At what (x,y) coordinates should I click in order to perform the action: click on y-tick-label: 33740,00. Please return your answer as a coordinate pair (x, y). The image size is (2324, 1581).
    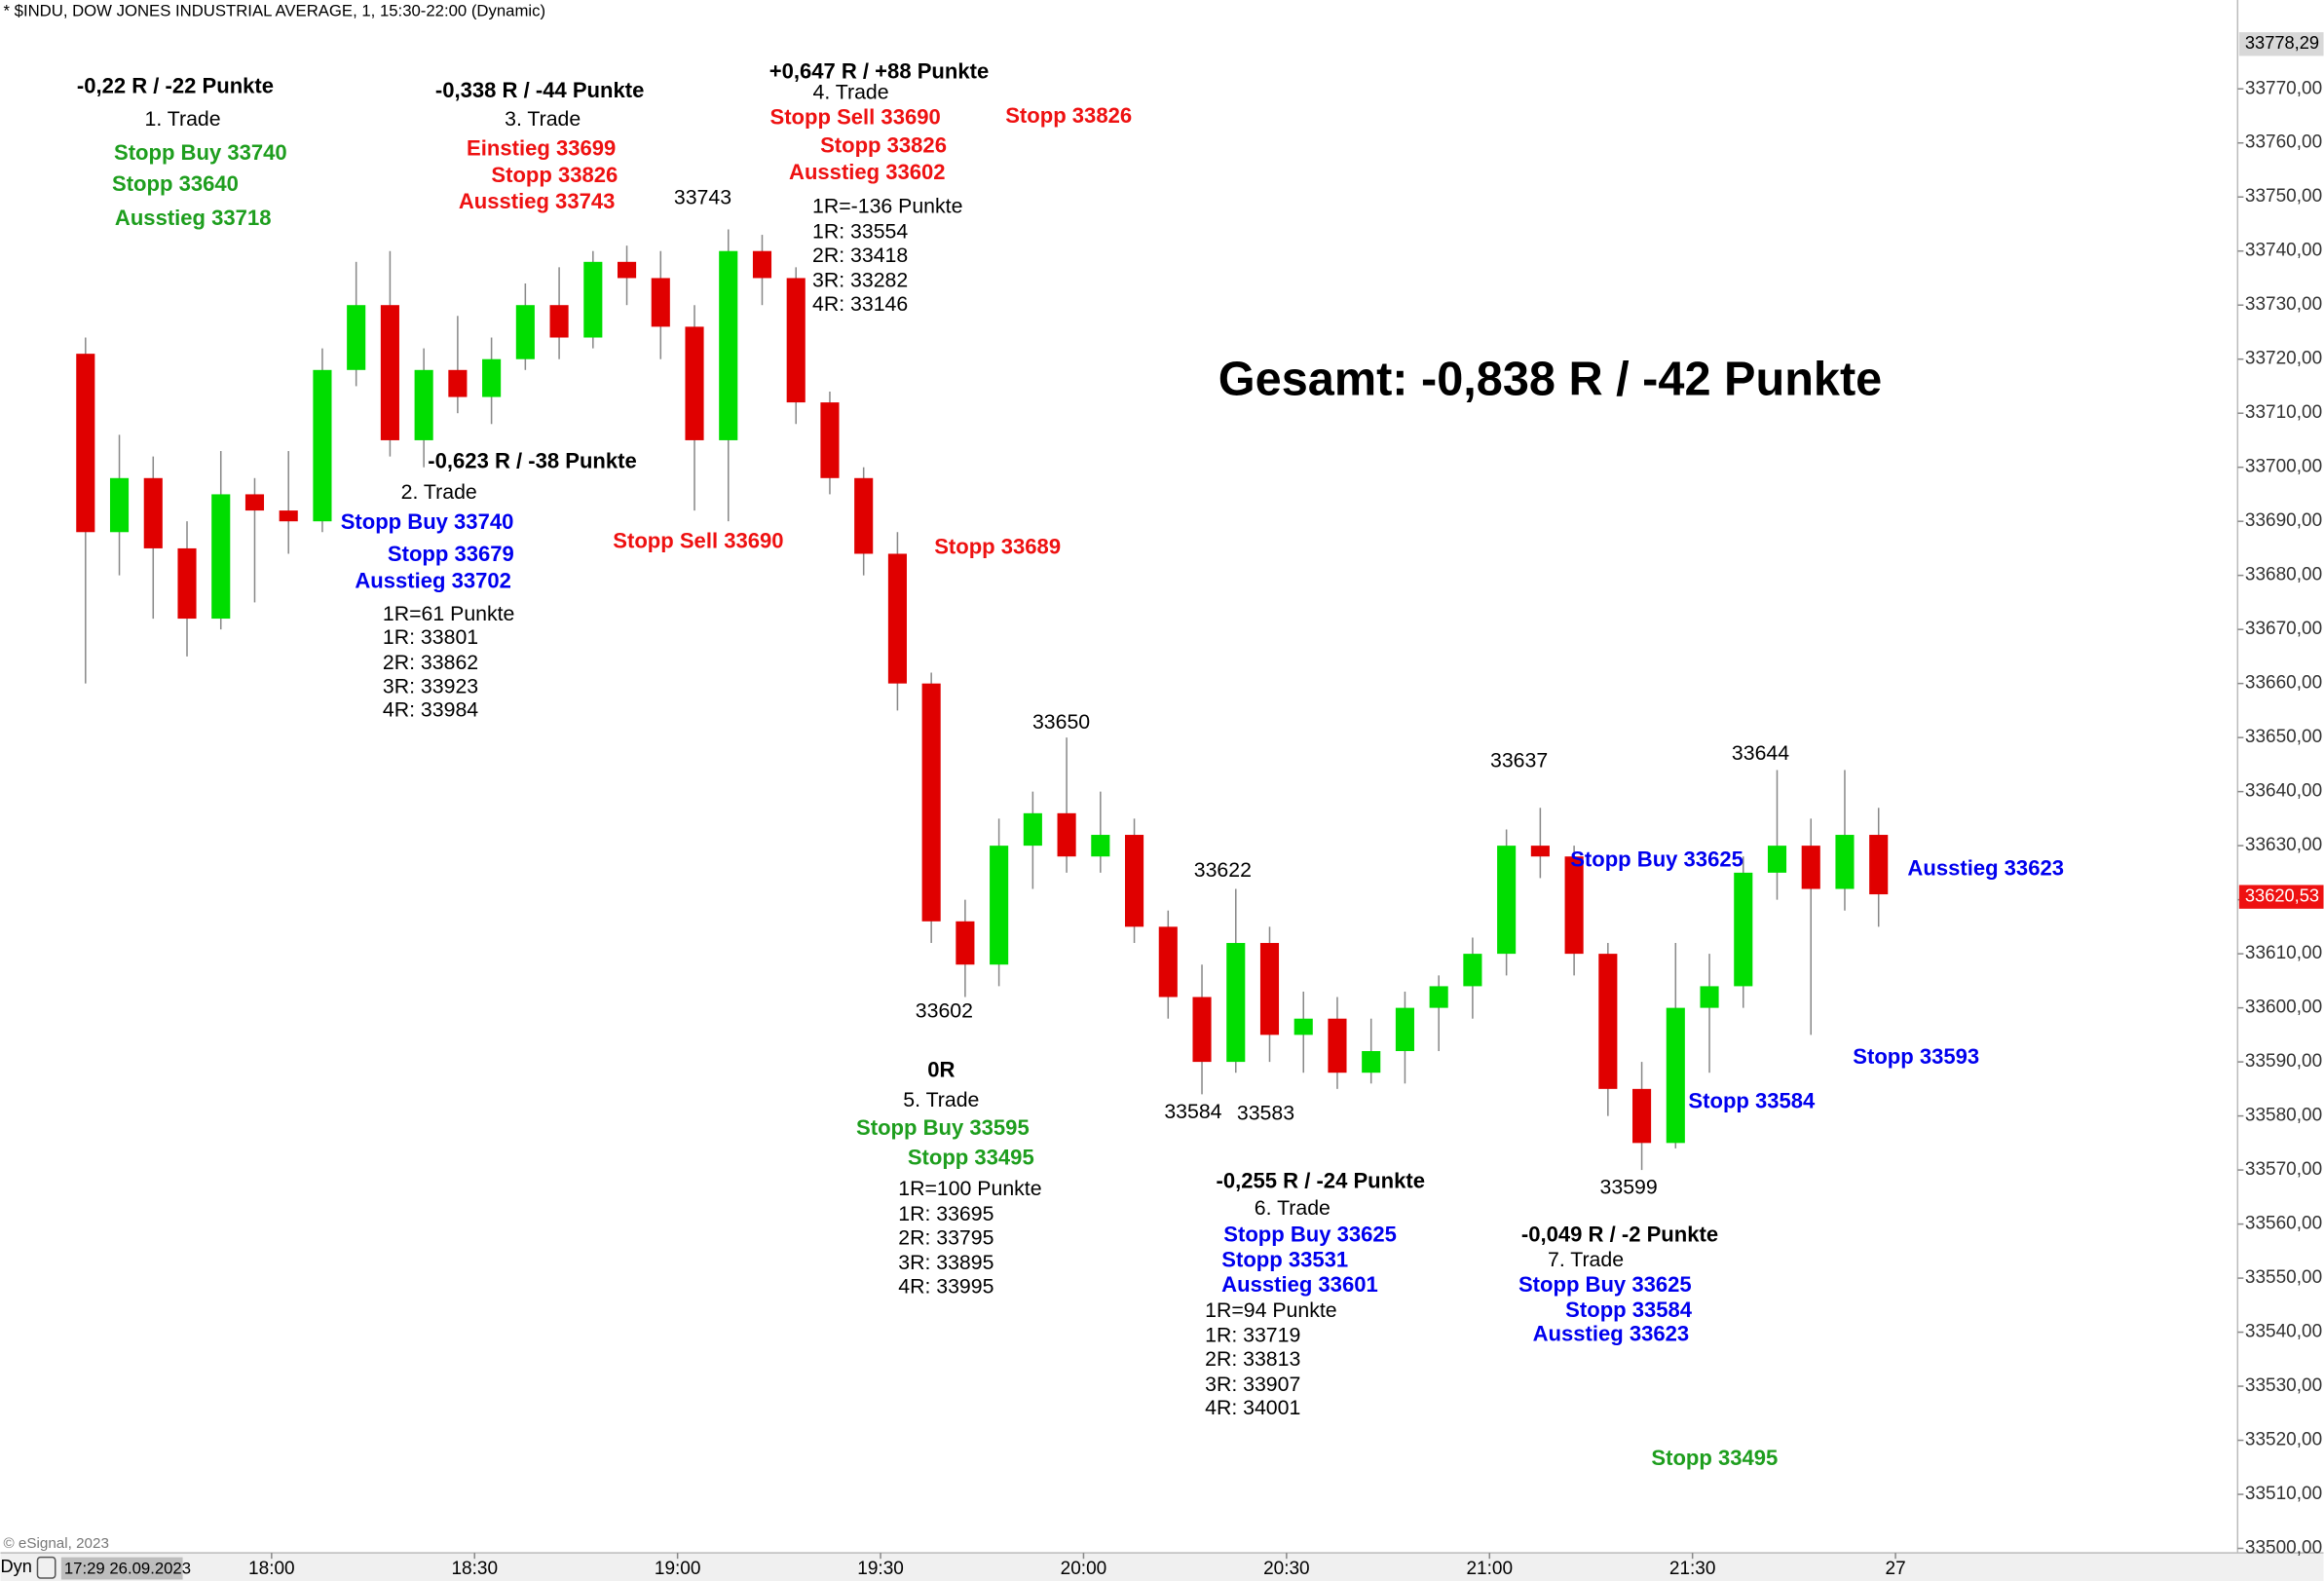
    Looking at the image, I should click on (2283, 251).